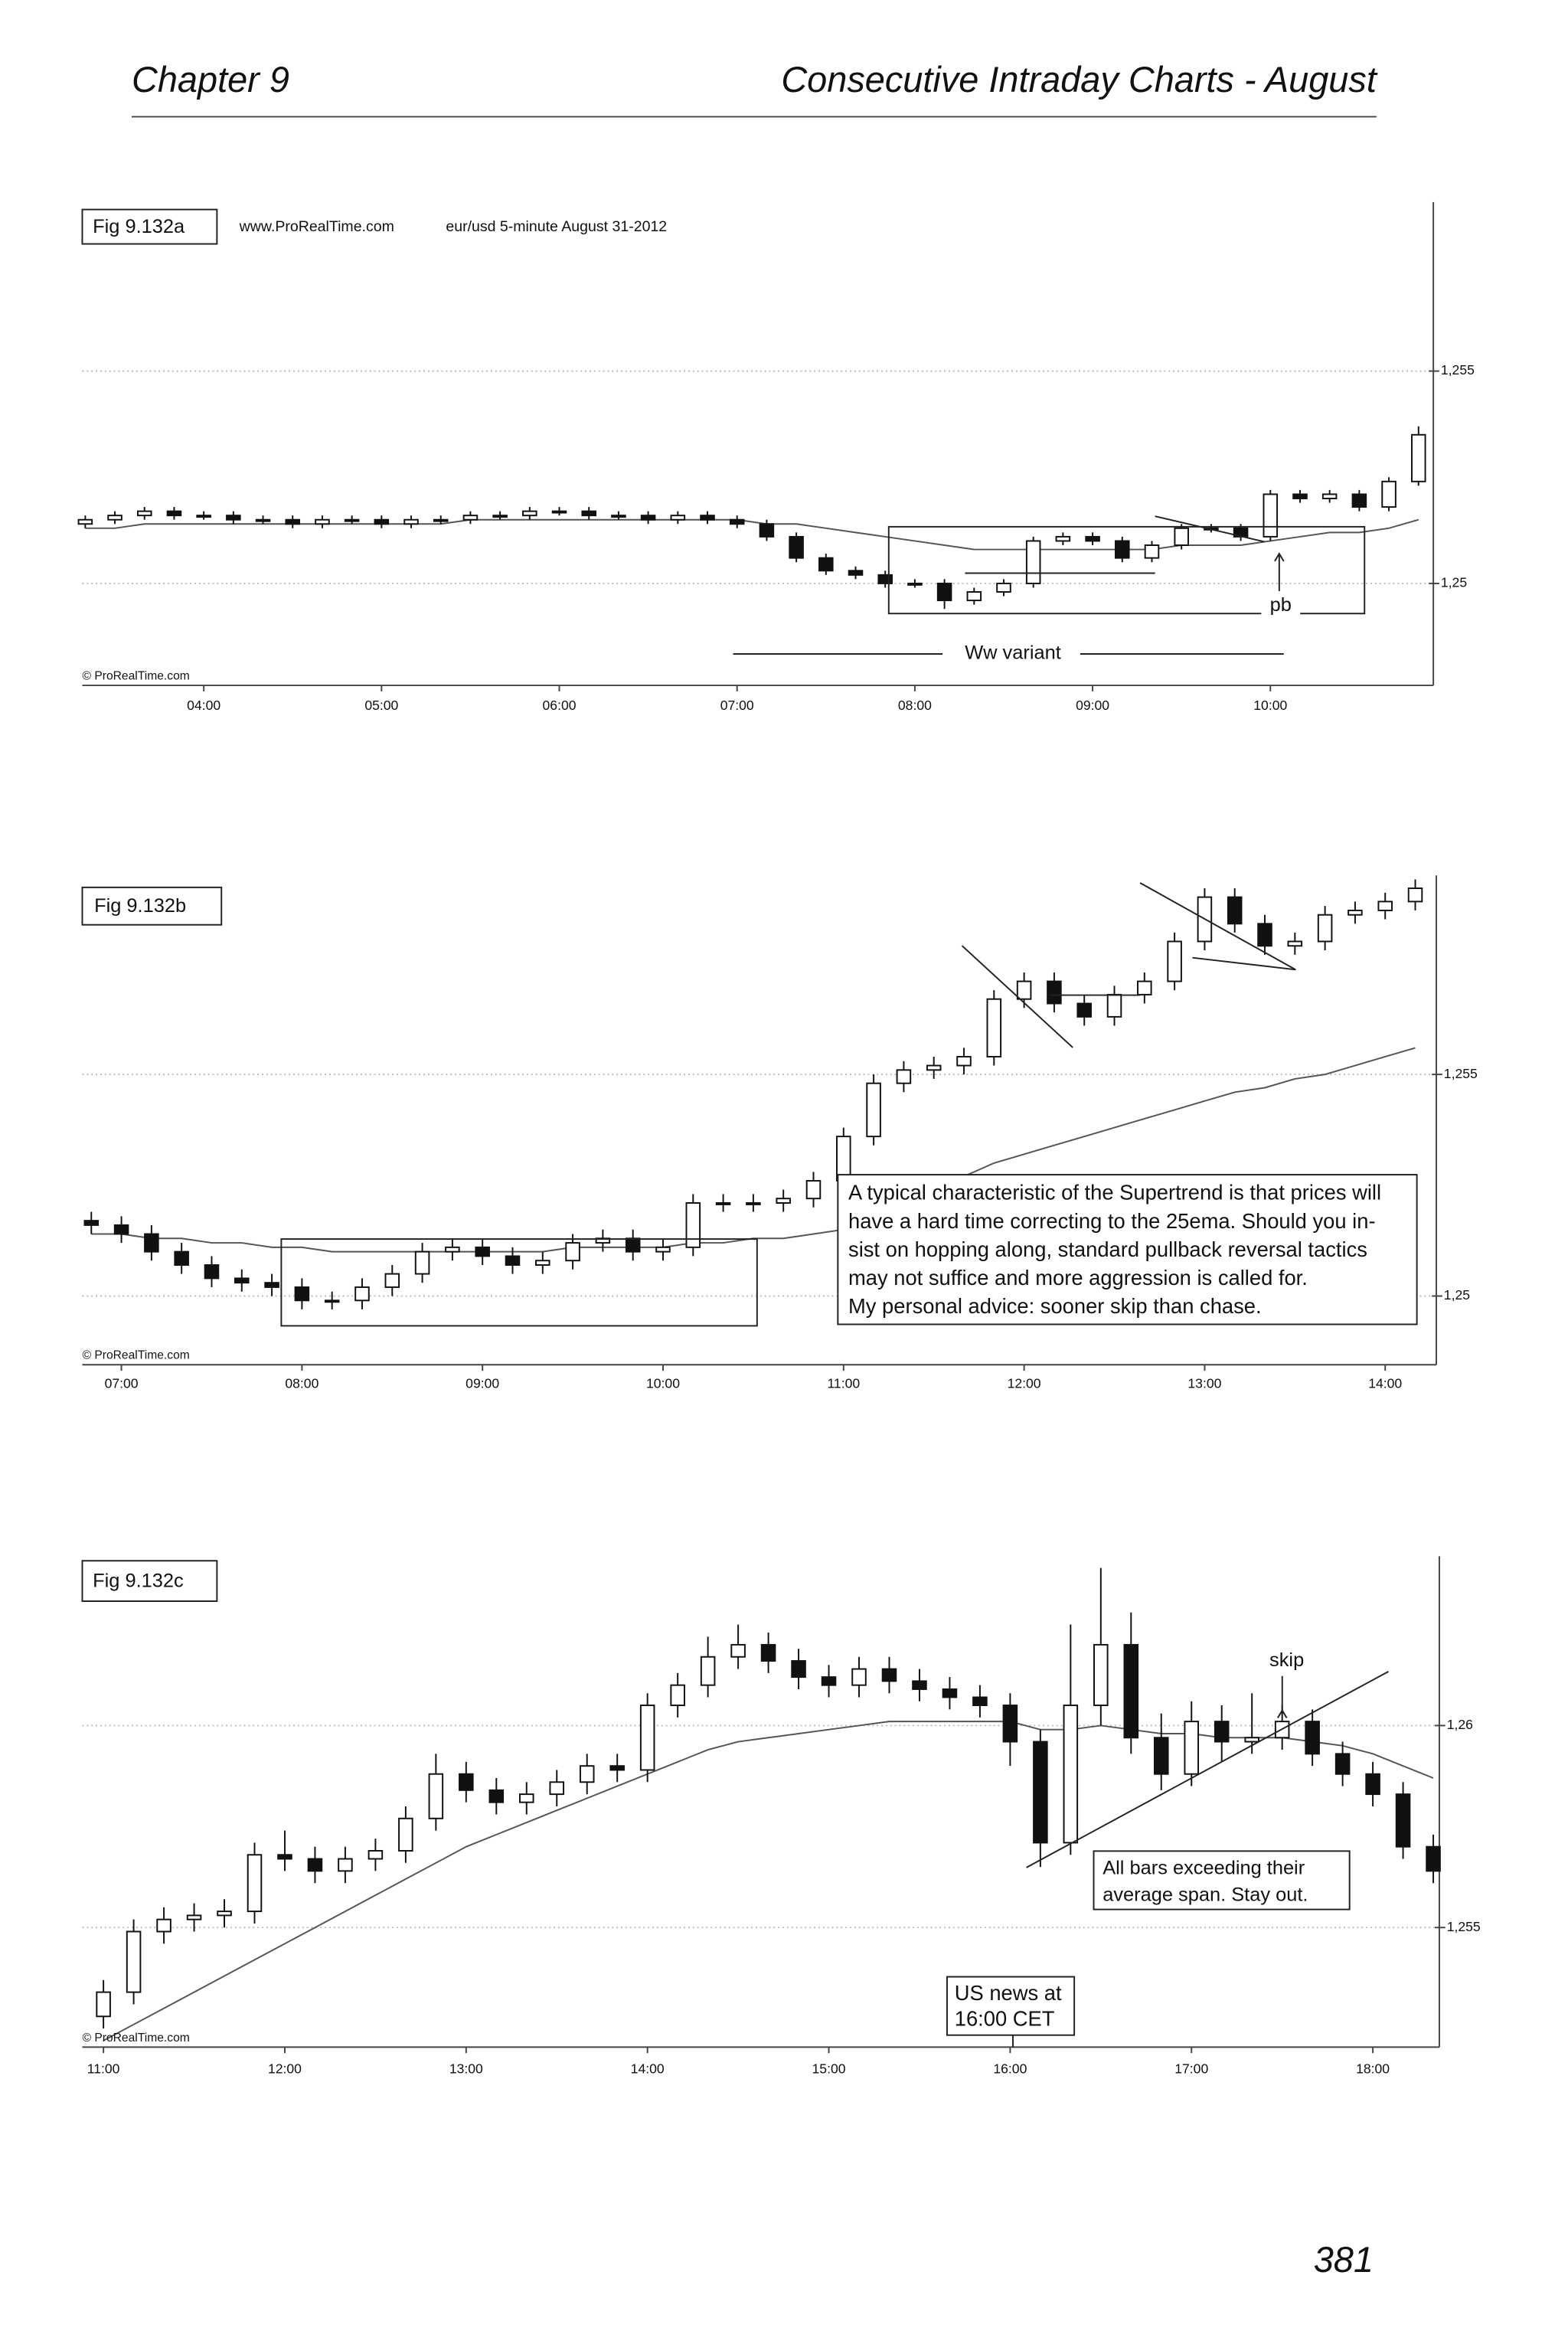  Describe the element at coordinates (1203, 1869) in the screenshot. I see `note-line: All bars exceeding their` at that location.